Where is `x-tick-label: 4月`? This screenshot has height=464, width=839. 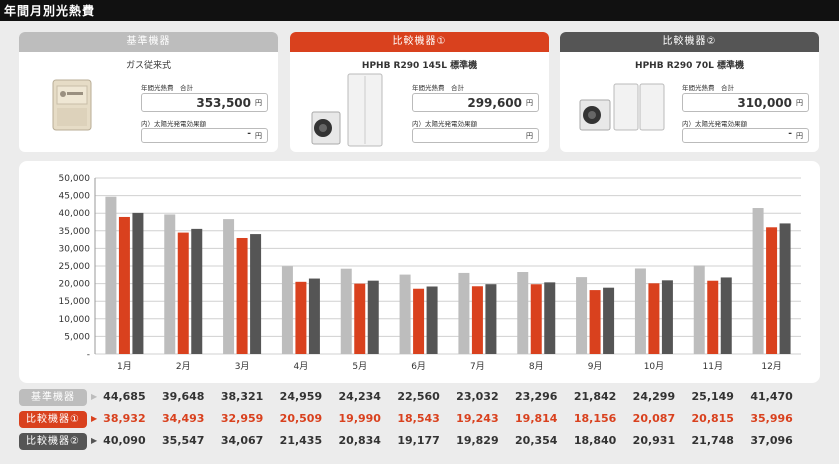 x-tick-label: 4月 is located at coordinates (301, 366).